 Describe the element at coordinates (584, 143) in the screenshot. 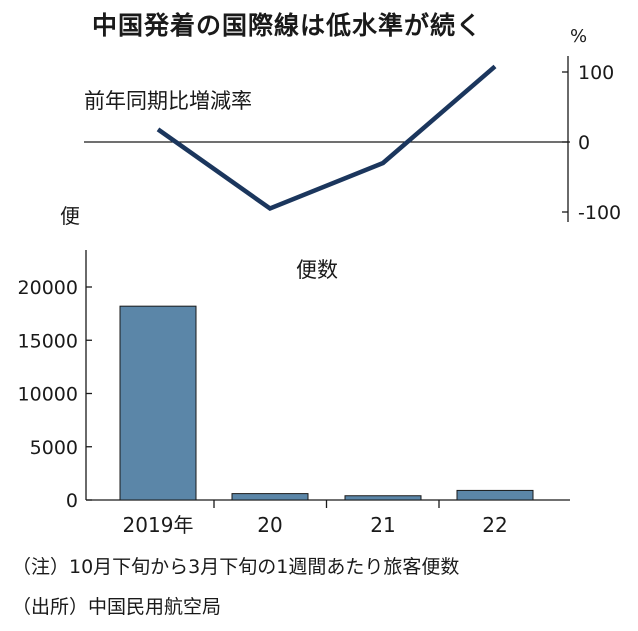

I see `line-y-tick-label: 0` at that location.